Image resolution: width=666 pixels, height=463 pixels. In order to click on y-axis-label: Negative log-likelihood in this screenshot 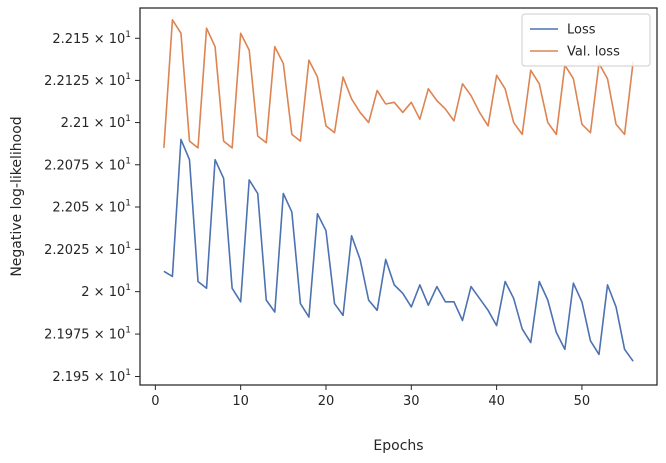, I will do `click(17, 196)`.